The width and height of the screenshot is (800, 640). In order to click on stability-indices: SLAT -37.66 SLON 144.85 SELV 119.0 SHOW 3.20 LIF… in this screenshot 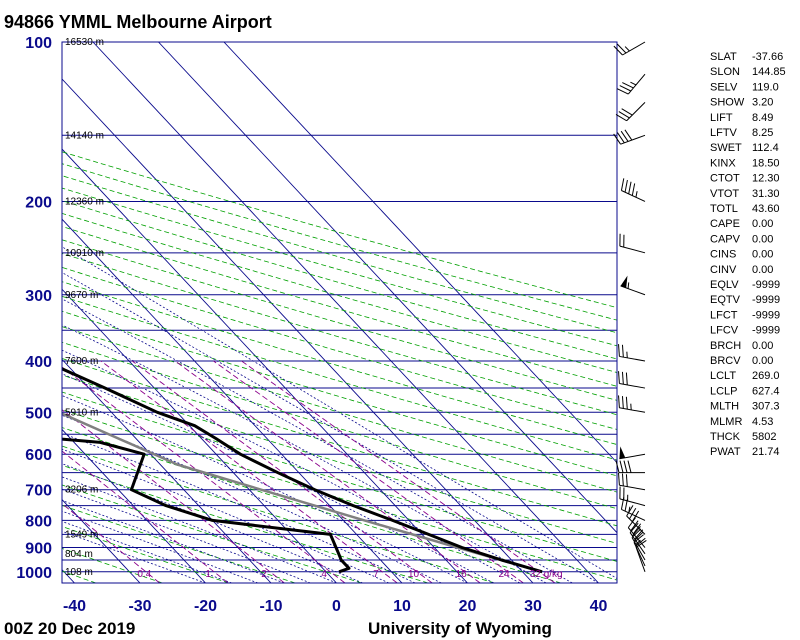, I will do `click(748, 254)`.